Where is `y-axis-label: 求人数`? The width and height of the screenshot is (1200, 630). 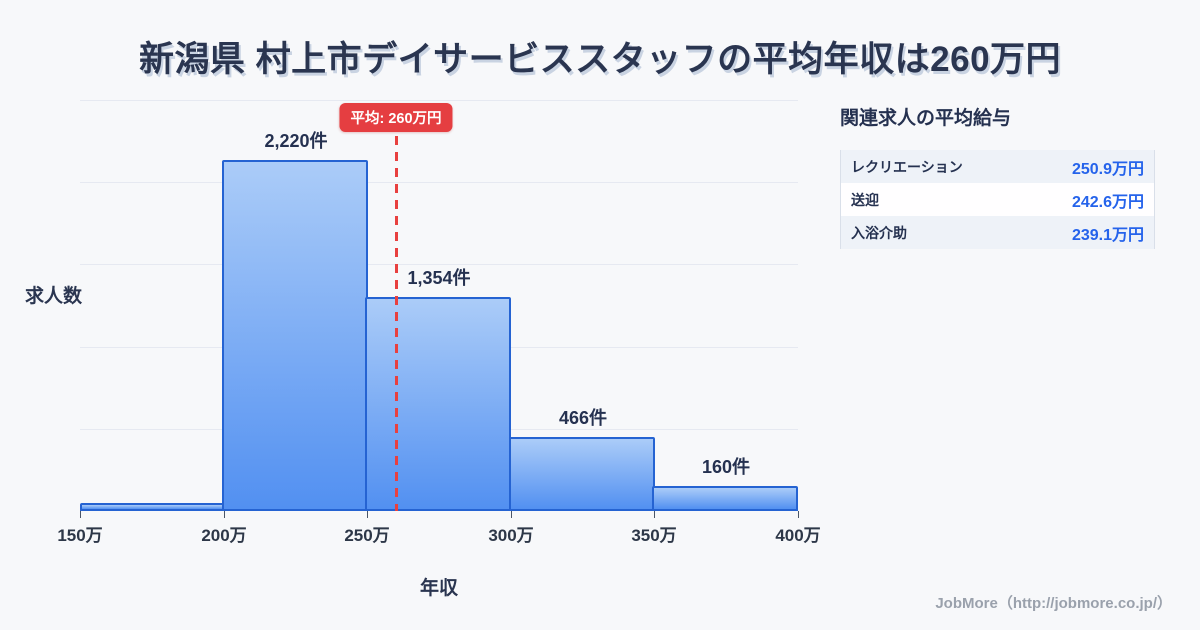 y-axis-label: 求人数 is located at coordinates (54, 296).